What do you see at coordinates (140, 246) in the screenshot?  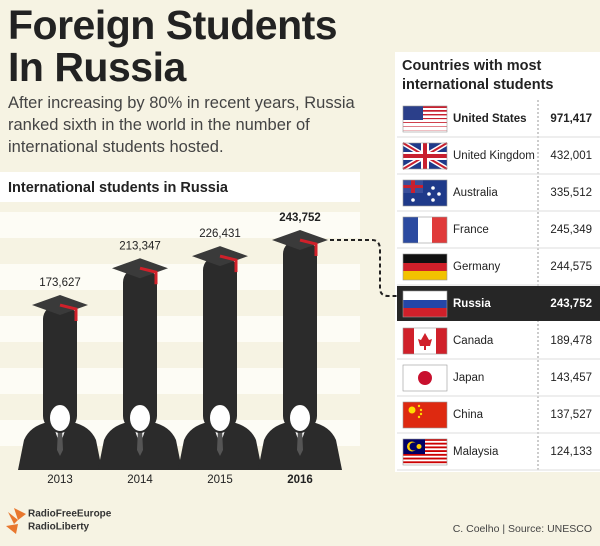 I see `value-label: 213,347` at bounding box center [140, 246].